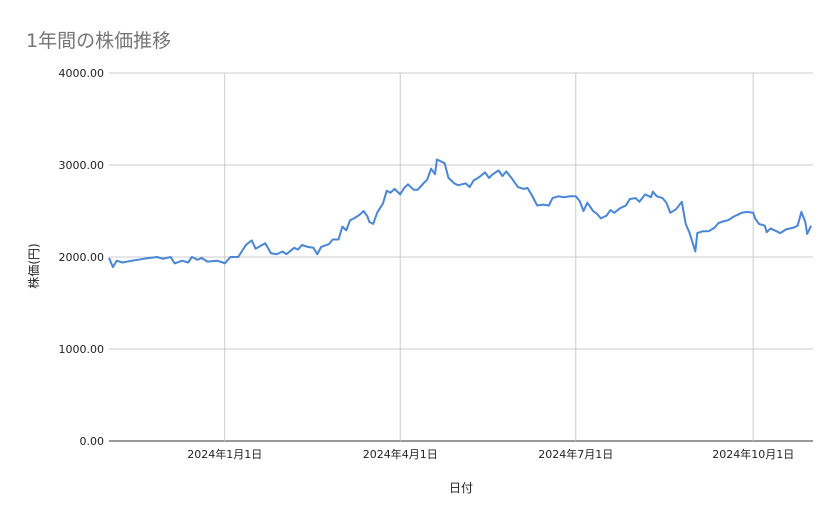  I want to click on y-tick-label: 3000.00, so click(82, 165).